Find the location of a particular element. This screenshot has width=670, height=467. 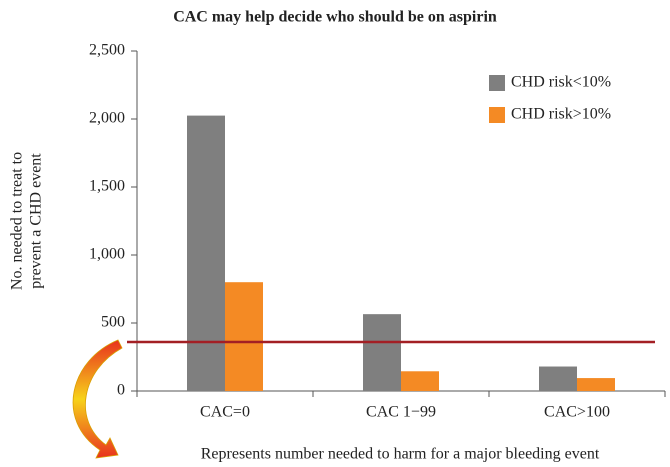

y-tick-label: 1,000 is located at coordinates (107, 254).